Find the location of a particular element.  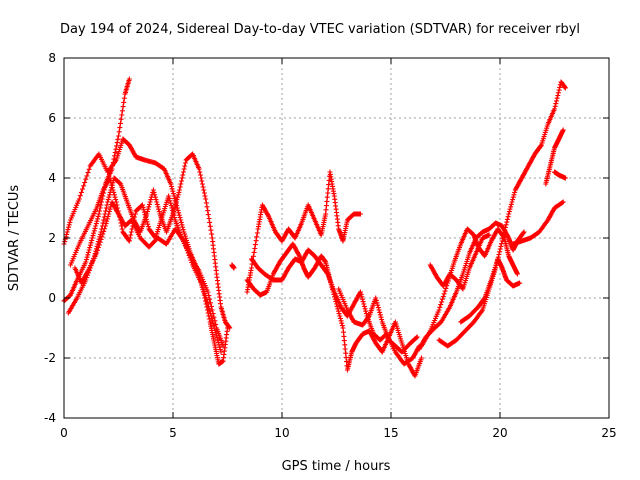

y-tick-label: -2 is located at coordinates (50, 358).